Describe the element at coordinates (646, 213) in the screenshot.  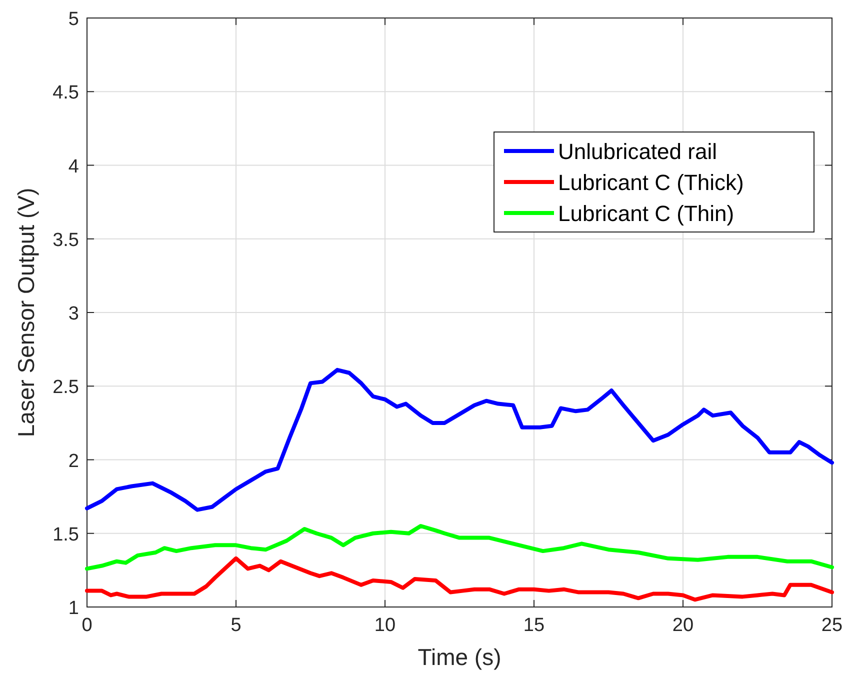
I see `legend-label: Lubricant C (Thin)` at that location.